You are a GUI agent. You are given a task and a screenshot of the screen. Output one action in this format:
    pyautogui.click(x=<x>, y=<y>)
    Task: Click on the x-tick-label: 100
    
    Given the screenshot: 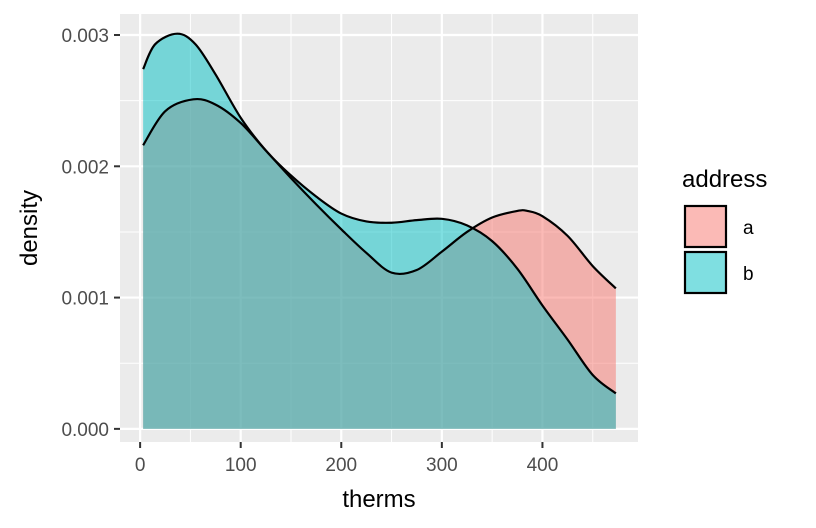 What is the action you would take?
    pyautogui.click(x=241, y=465)
    